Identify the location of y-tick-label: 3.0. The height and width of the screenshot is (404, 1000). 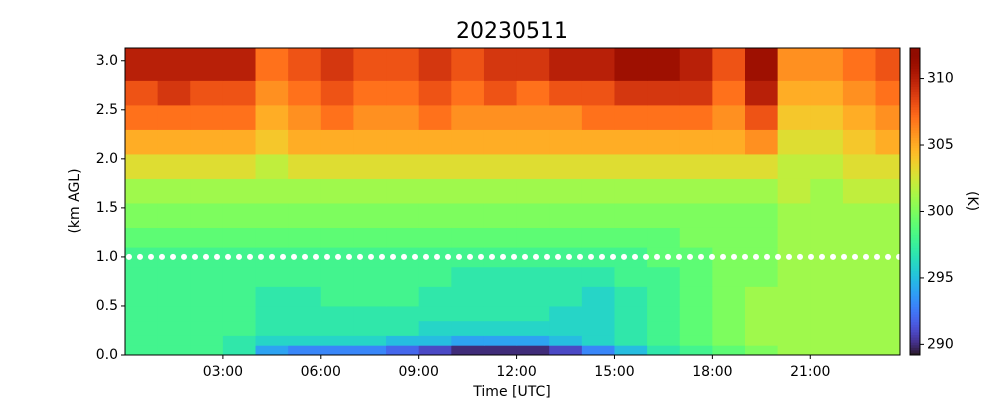
(107, 61).